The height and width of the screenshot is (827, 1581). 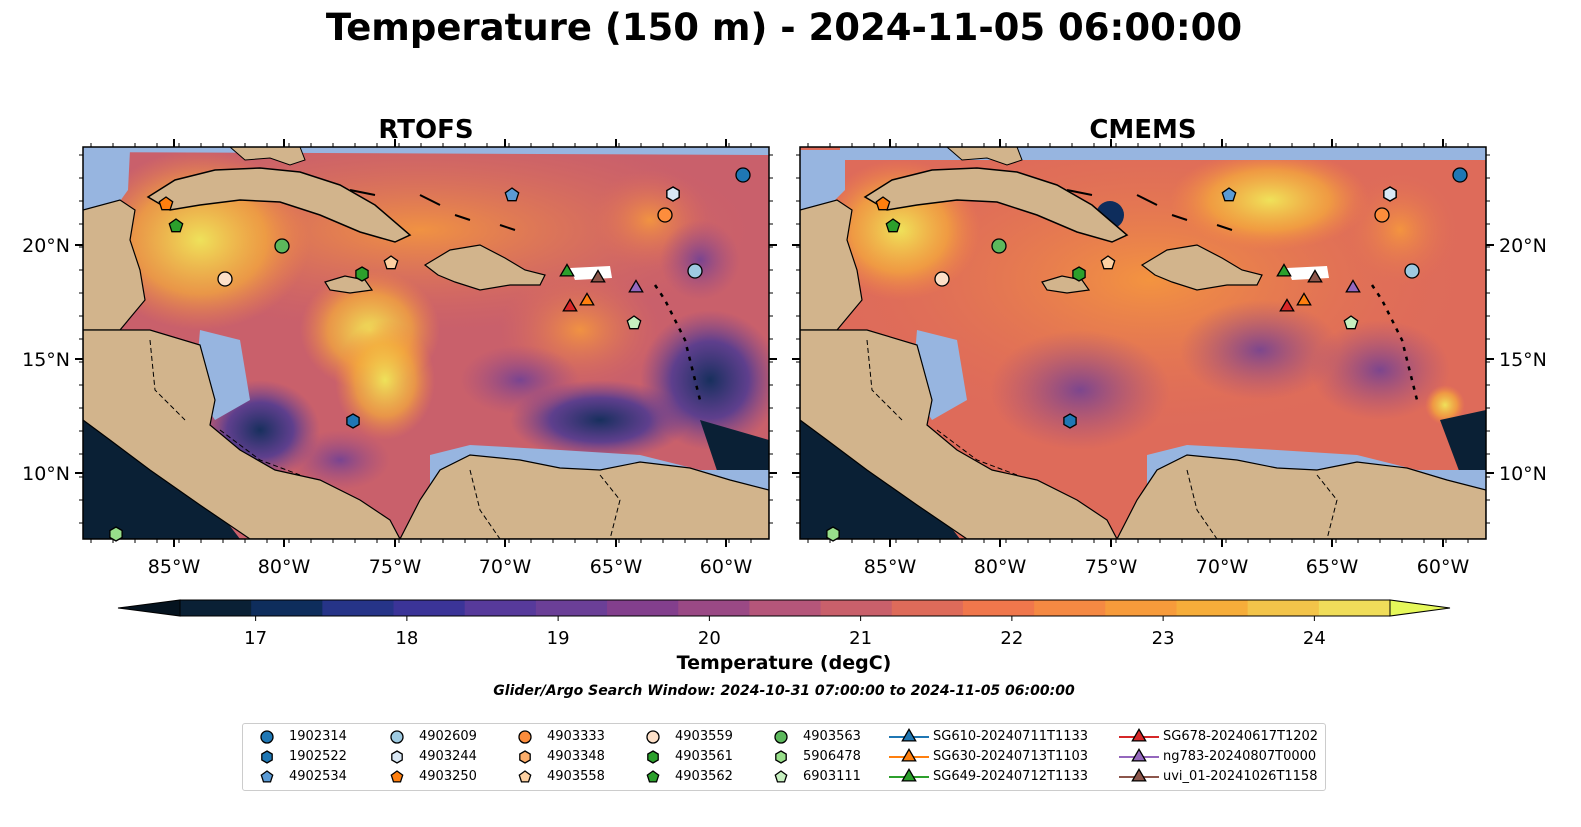 I want to click on lat-tick-label-left: 10°N, so click(x=46, y=474).